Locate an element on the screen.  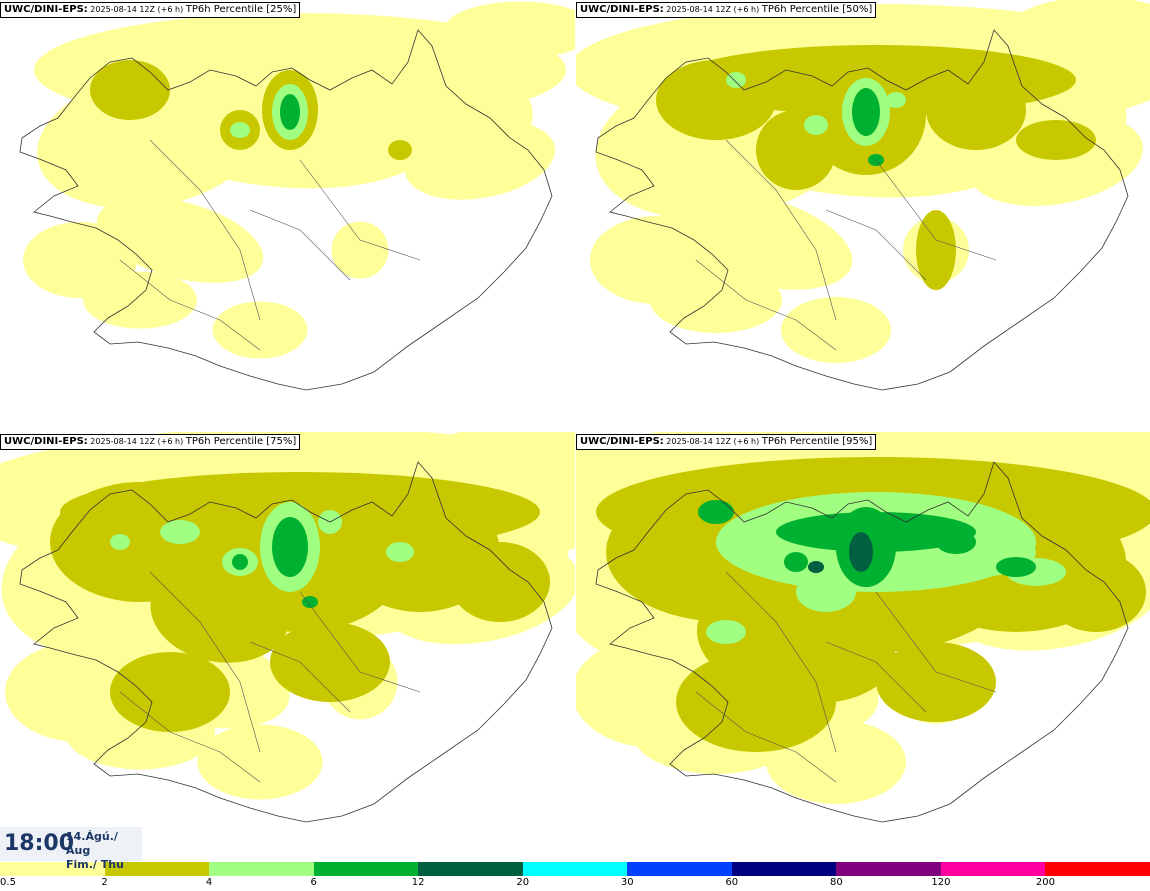
field-name: TP6h Percentile [75%] is located at coordinates (241, 441).